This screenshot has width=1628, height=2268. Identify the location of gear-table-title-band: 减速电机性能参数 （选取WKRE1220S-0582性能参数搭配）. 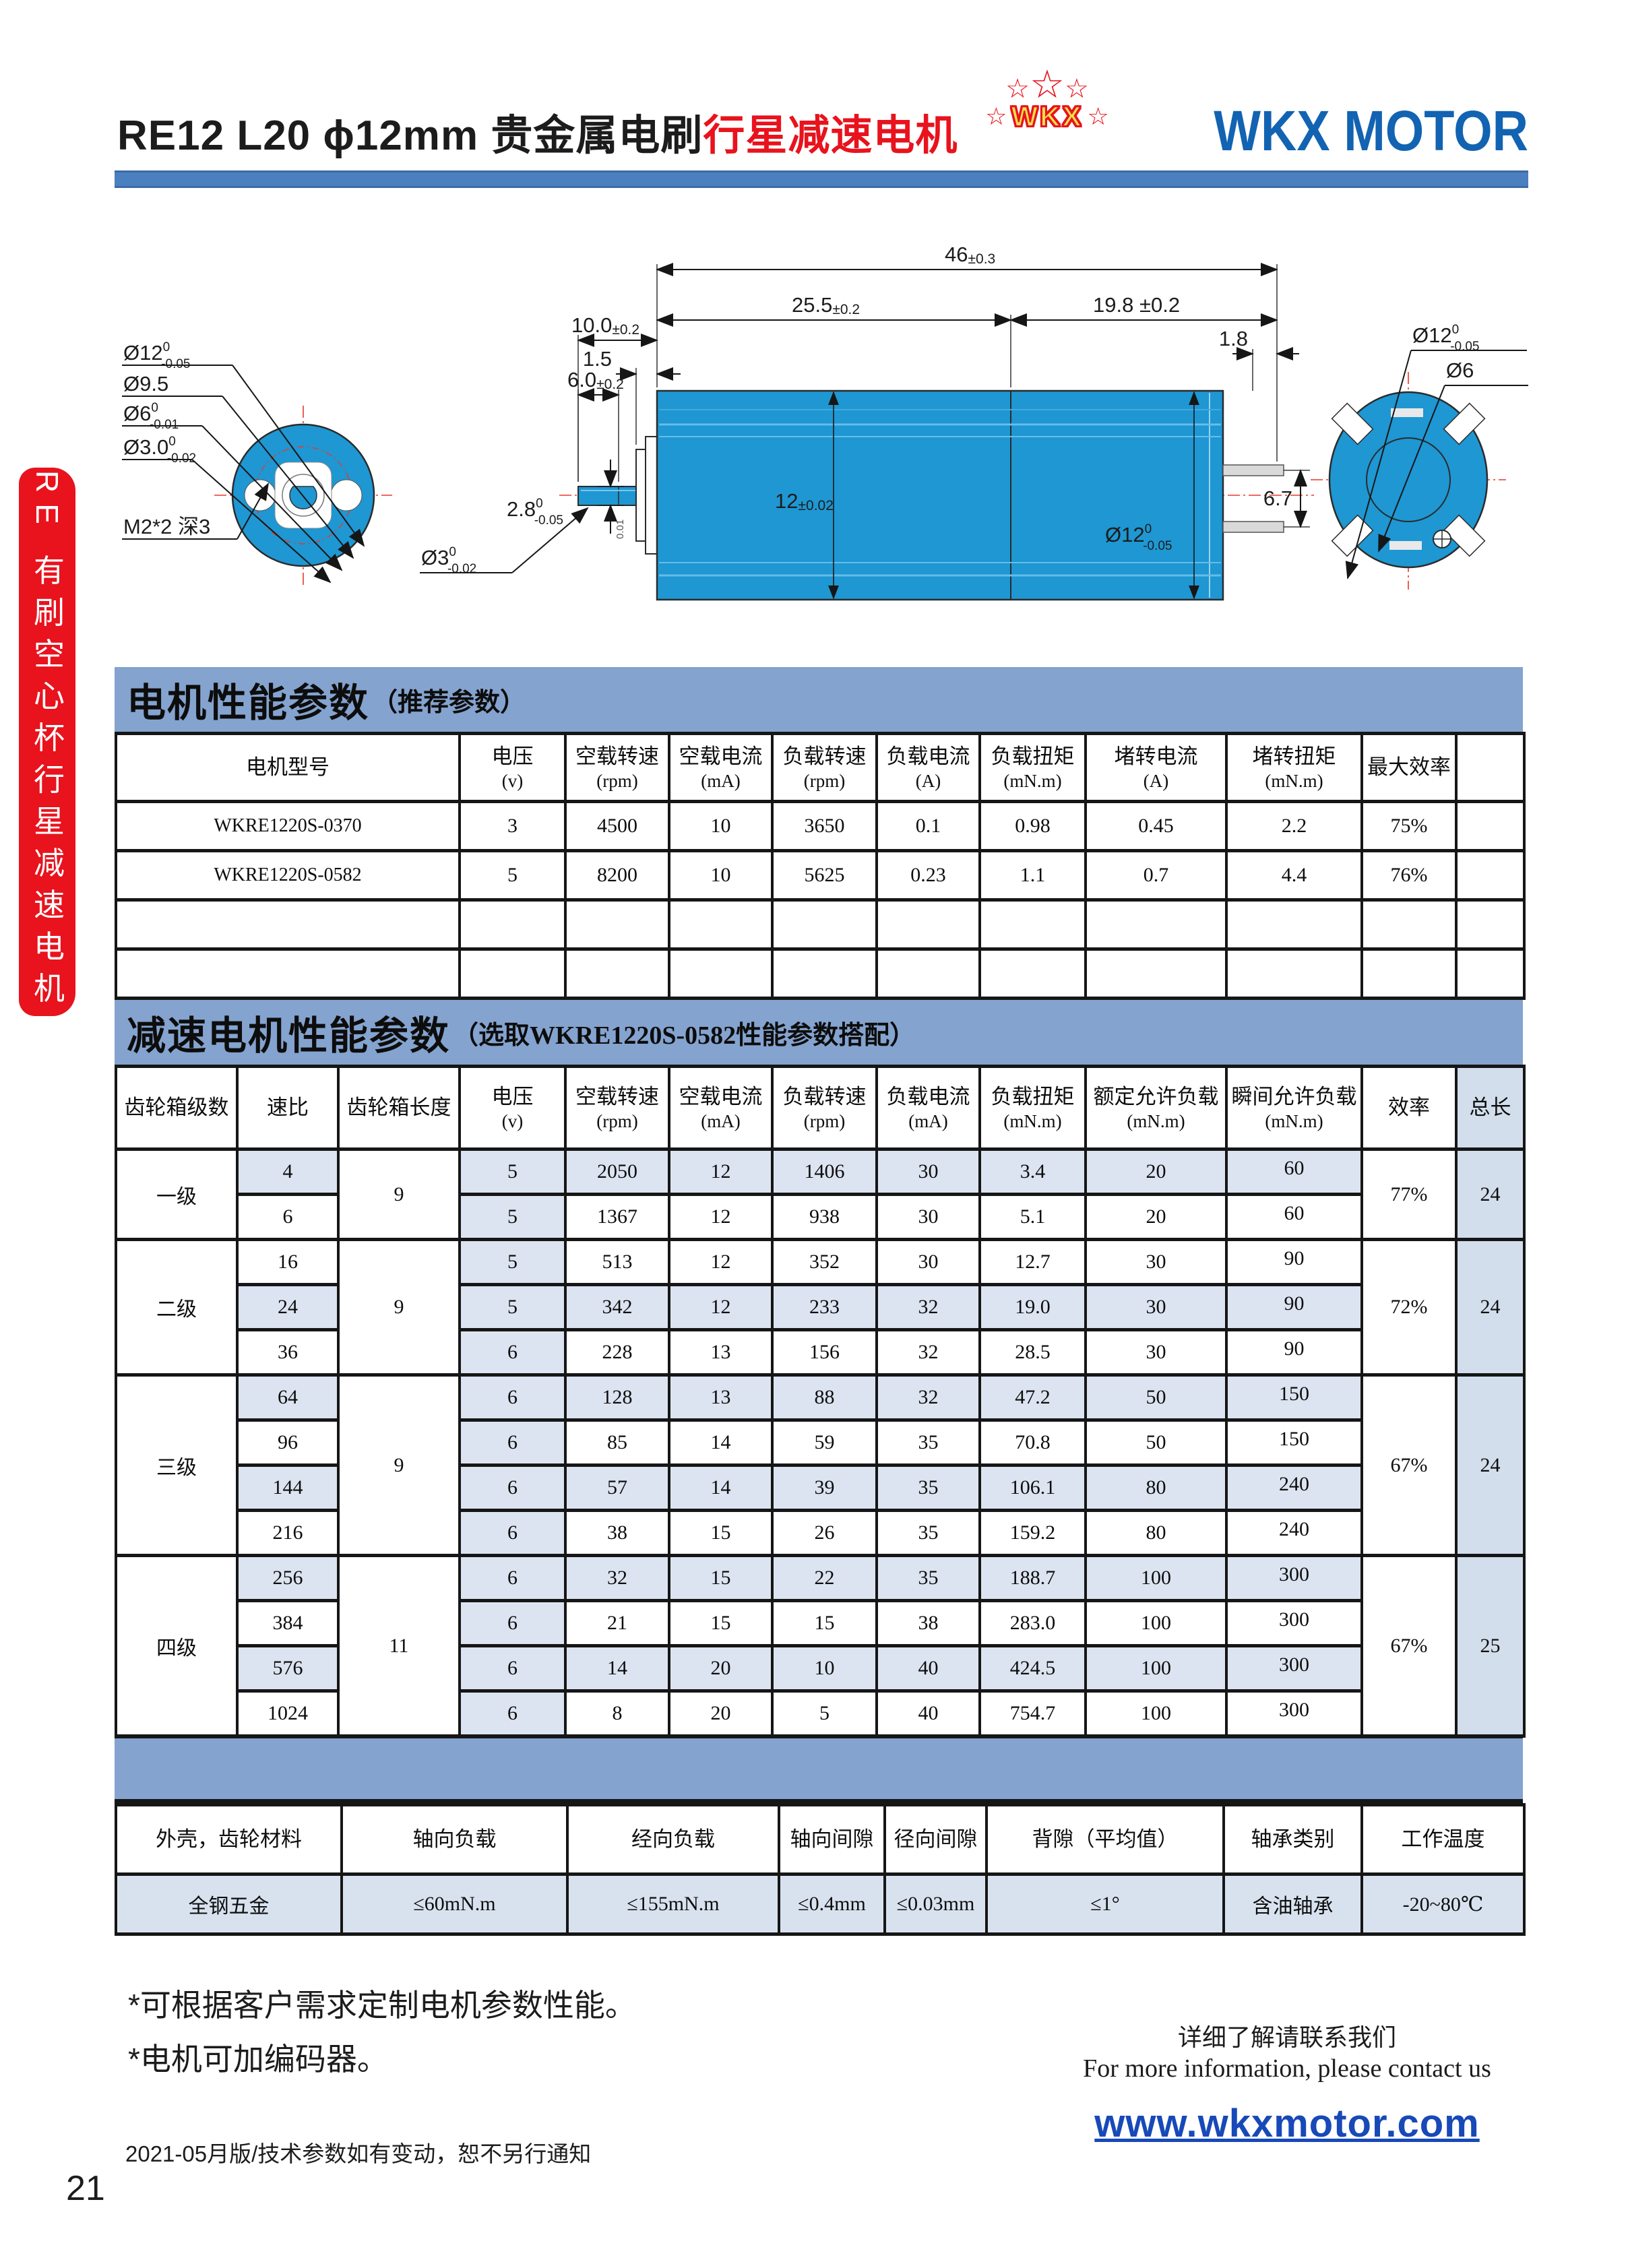
(819, 1032).